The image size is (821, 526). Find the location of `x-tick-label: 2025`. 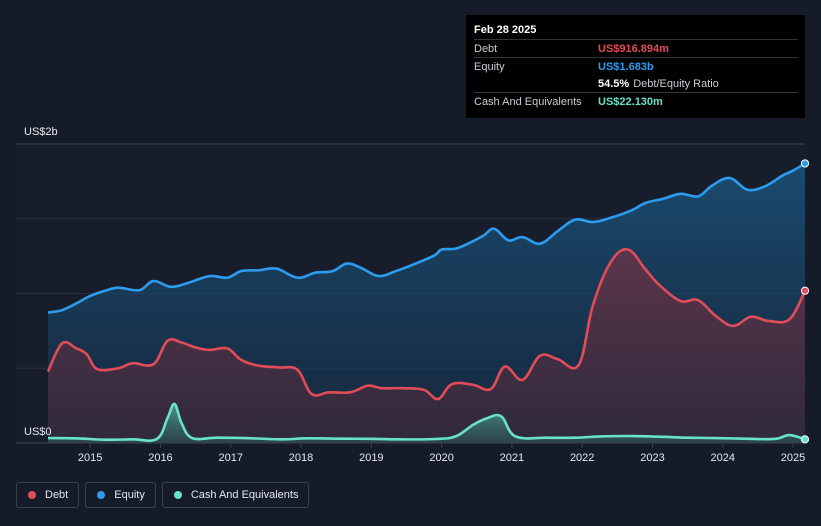

x-tick-label: 2025 is located at coordinates (793, 458).